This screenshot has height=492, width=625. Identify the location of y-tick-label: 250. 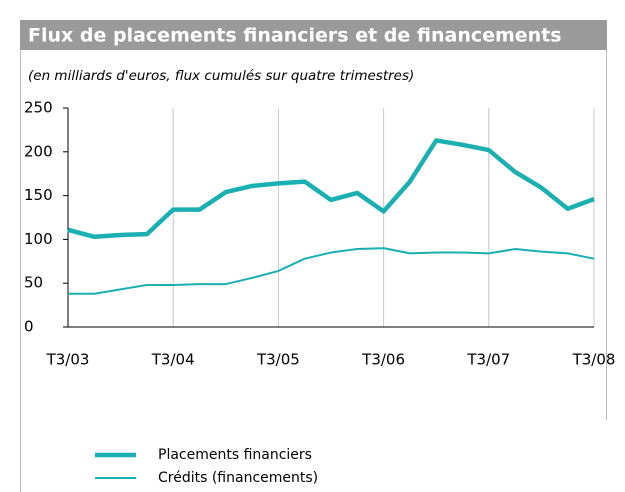
(38, 108).